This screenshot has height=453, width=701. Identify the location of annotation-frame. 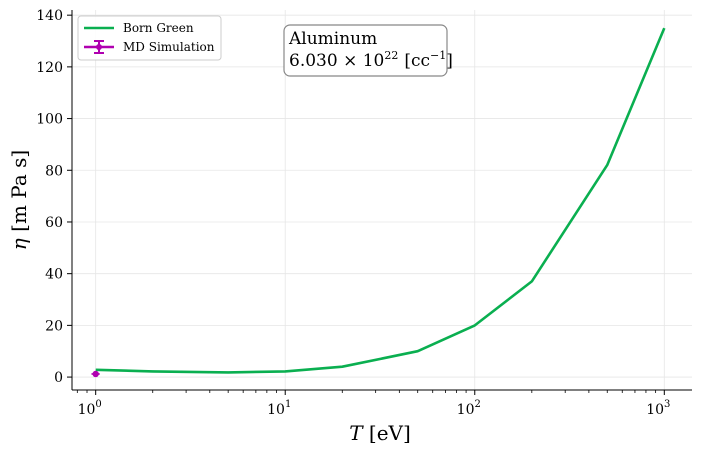
(365, 50).